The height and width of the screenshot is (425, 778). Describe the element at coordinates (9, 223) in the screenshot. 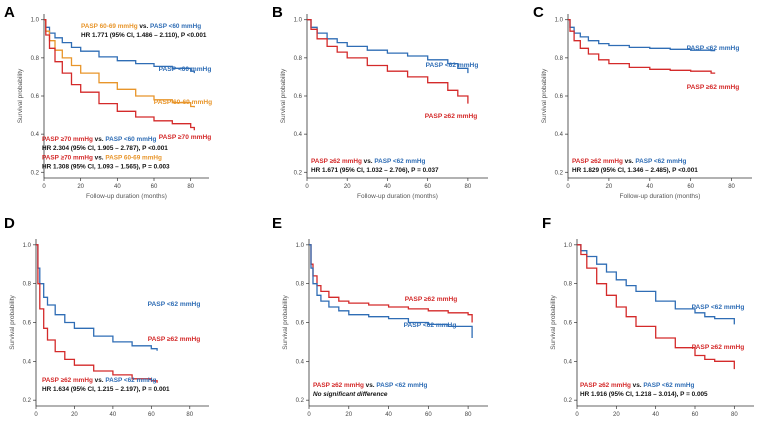

I see `panel-letter: D` at that location.